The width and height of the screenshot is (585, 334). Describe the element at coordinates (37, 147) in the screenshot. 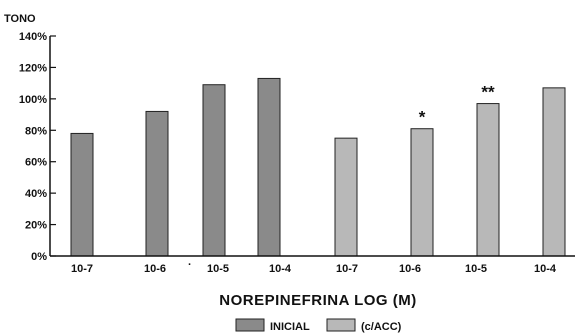

I see `y-axis: 0% 20% 40% 60% 80% 100% 120% 140%` at that location.